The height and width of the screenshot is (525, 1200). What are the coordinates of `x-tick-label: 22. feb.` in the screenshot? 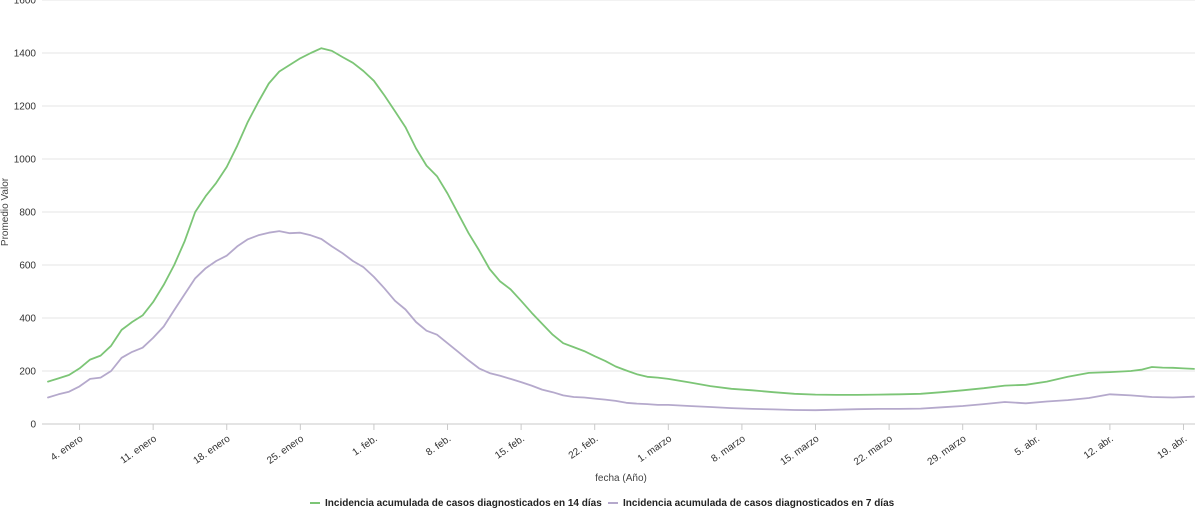 It's located at (584, 447).